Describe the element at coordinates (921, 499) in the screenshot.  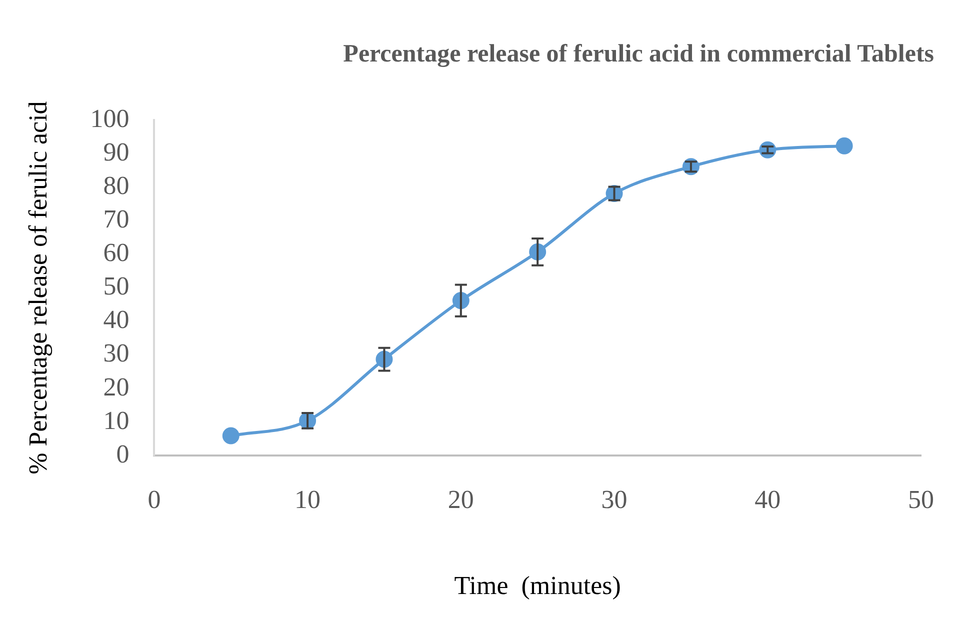
I see `x-tick-label: 50` at that location.